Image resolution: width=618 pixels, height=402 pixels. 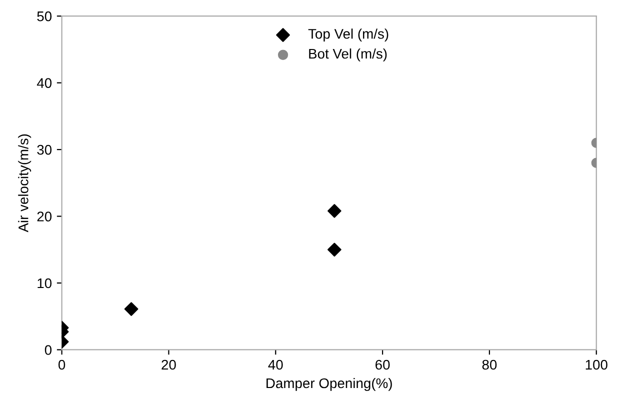 I want to click on x-tick-label: 20, so click(x=169, y=365).